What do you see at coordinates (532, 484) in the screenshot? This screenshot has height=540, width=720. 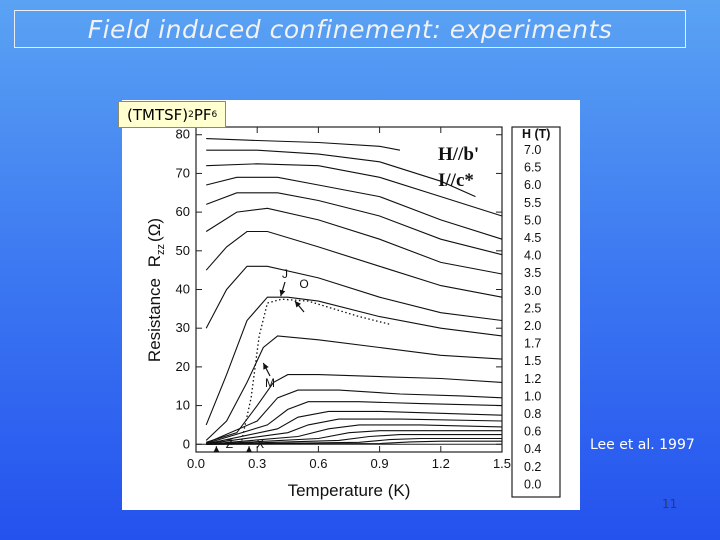 I see `legend-entry: 0.0` at bounding box center [532, 484].